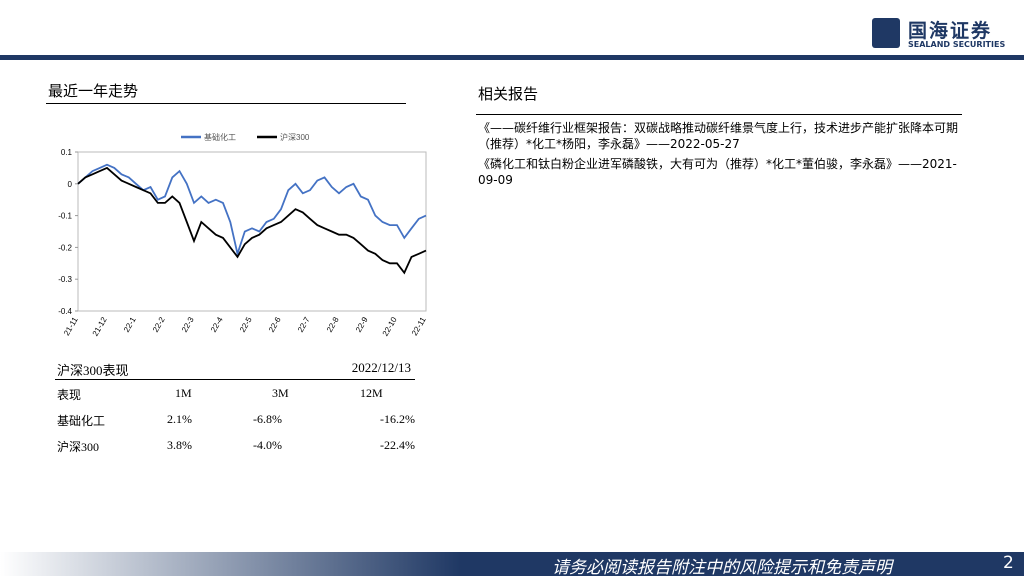 The height and width of the screenshot is (578, 1024). What do you see at coordinates (371, 393) in the screenshot?
I see `column-header: 12M` at bounding box center [371, 393].